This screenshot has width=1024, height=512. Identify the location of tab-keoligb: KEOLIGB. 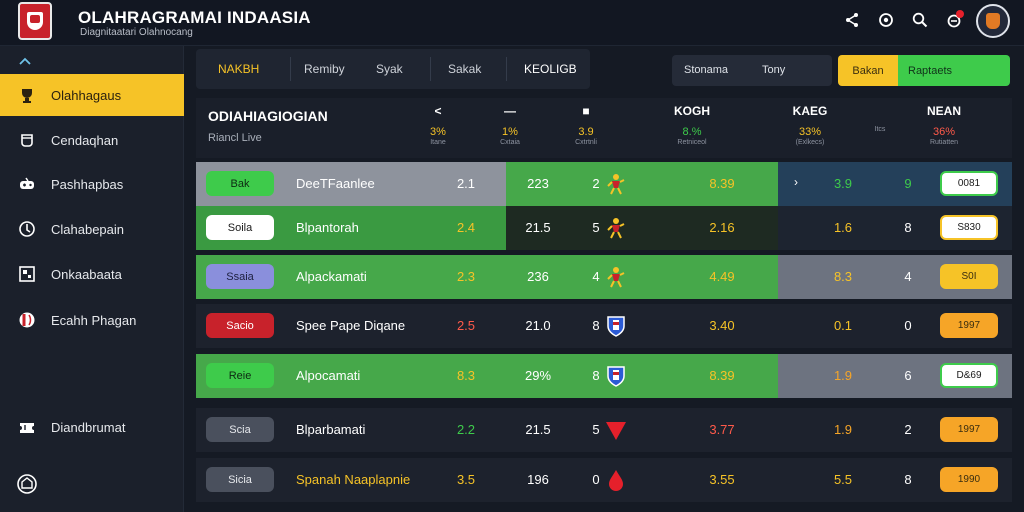
(550, 69).